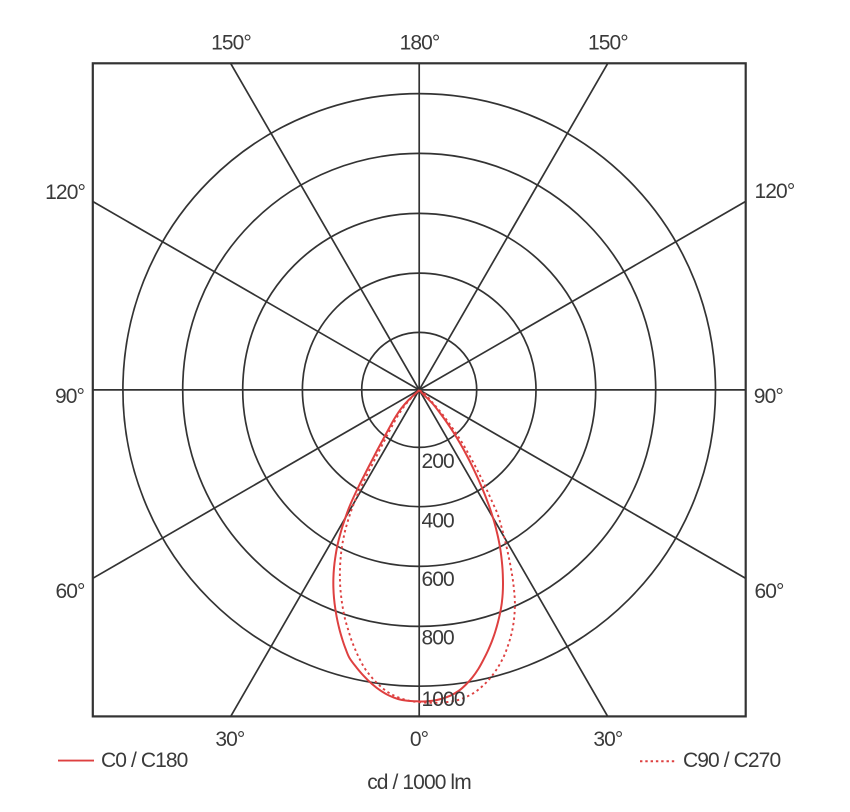  I want to click on svg-text: 180°, so click(420, 43).